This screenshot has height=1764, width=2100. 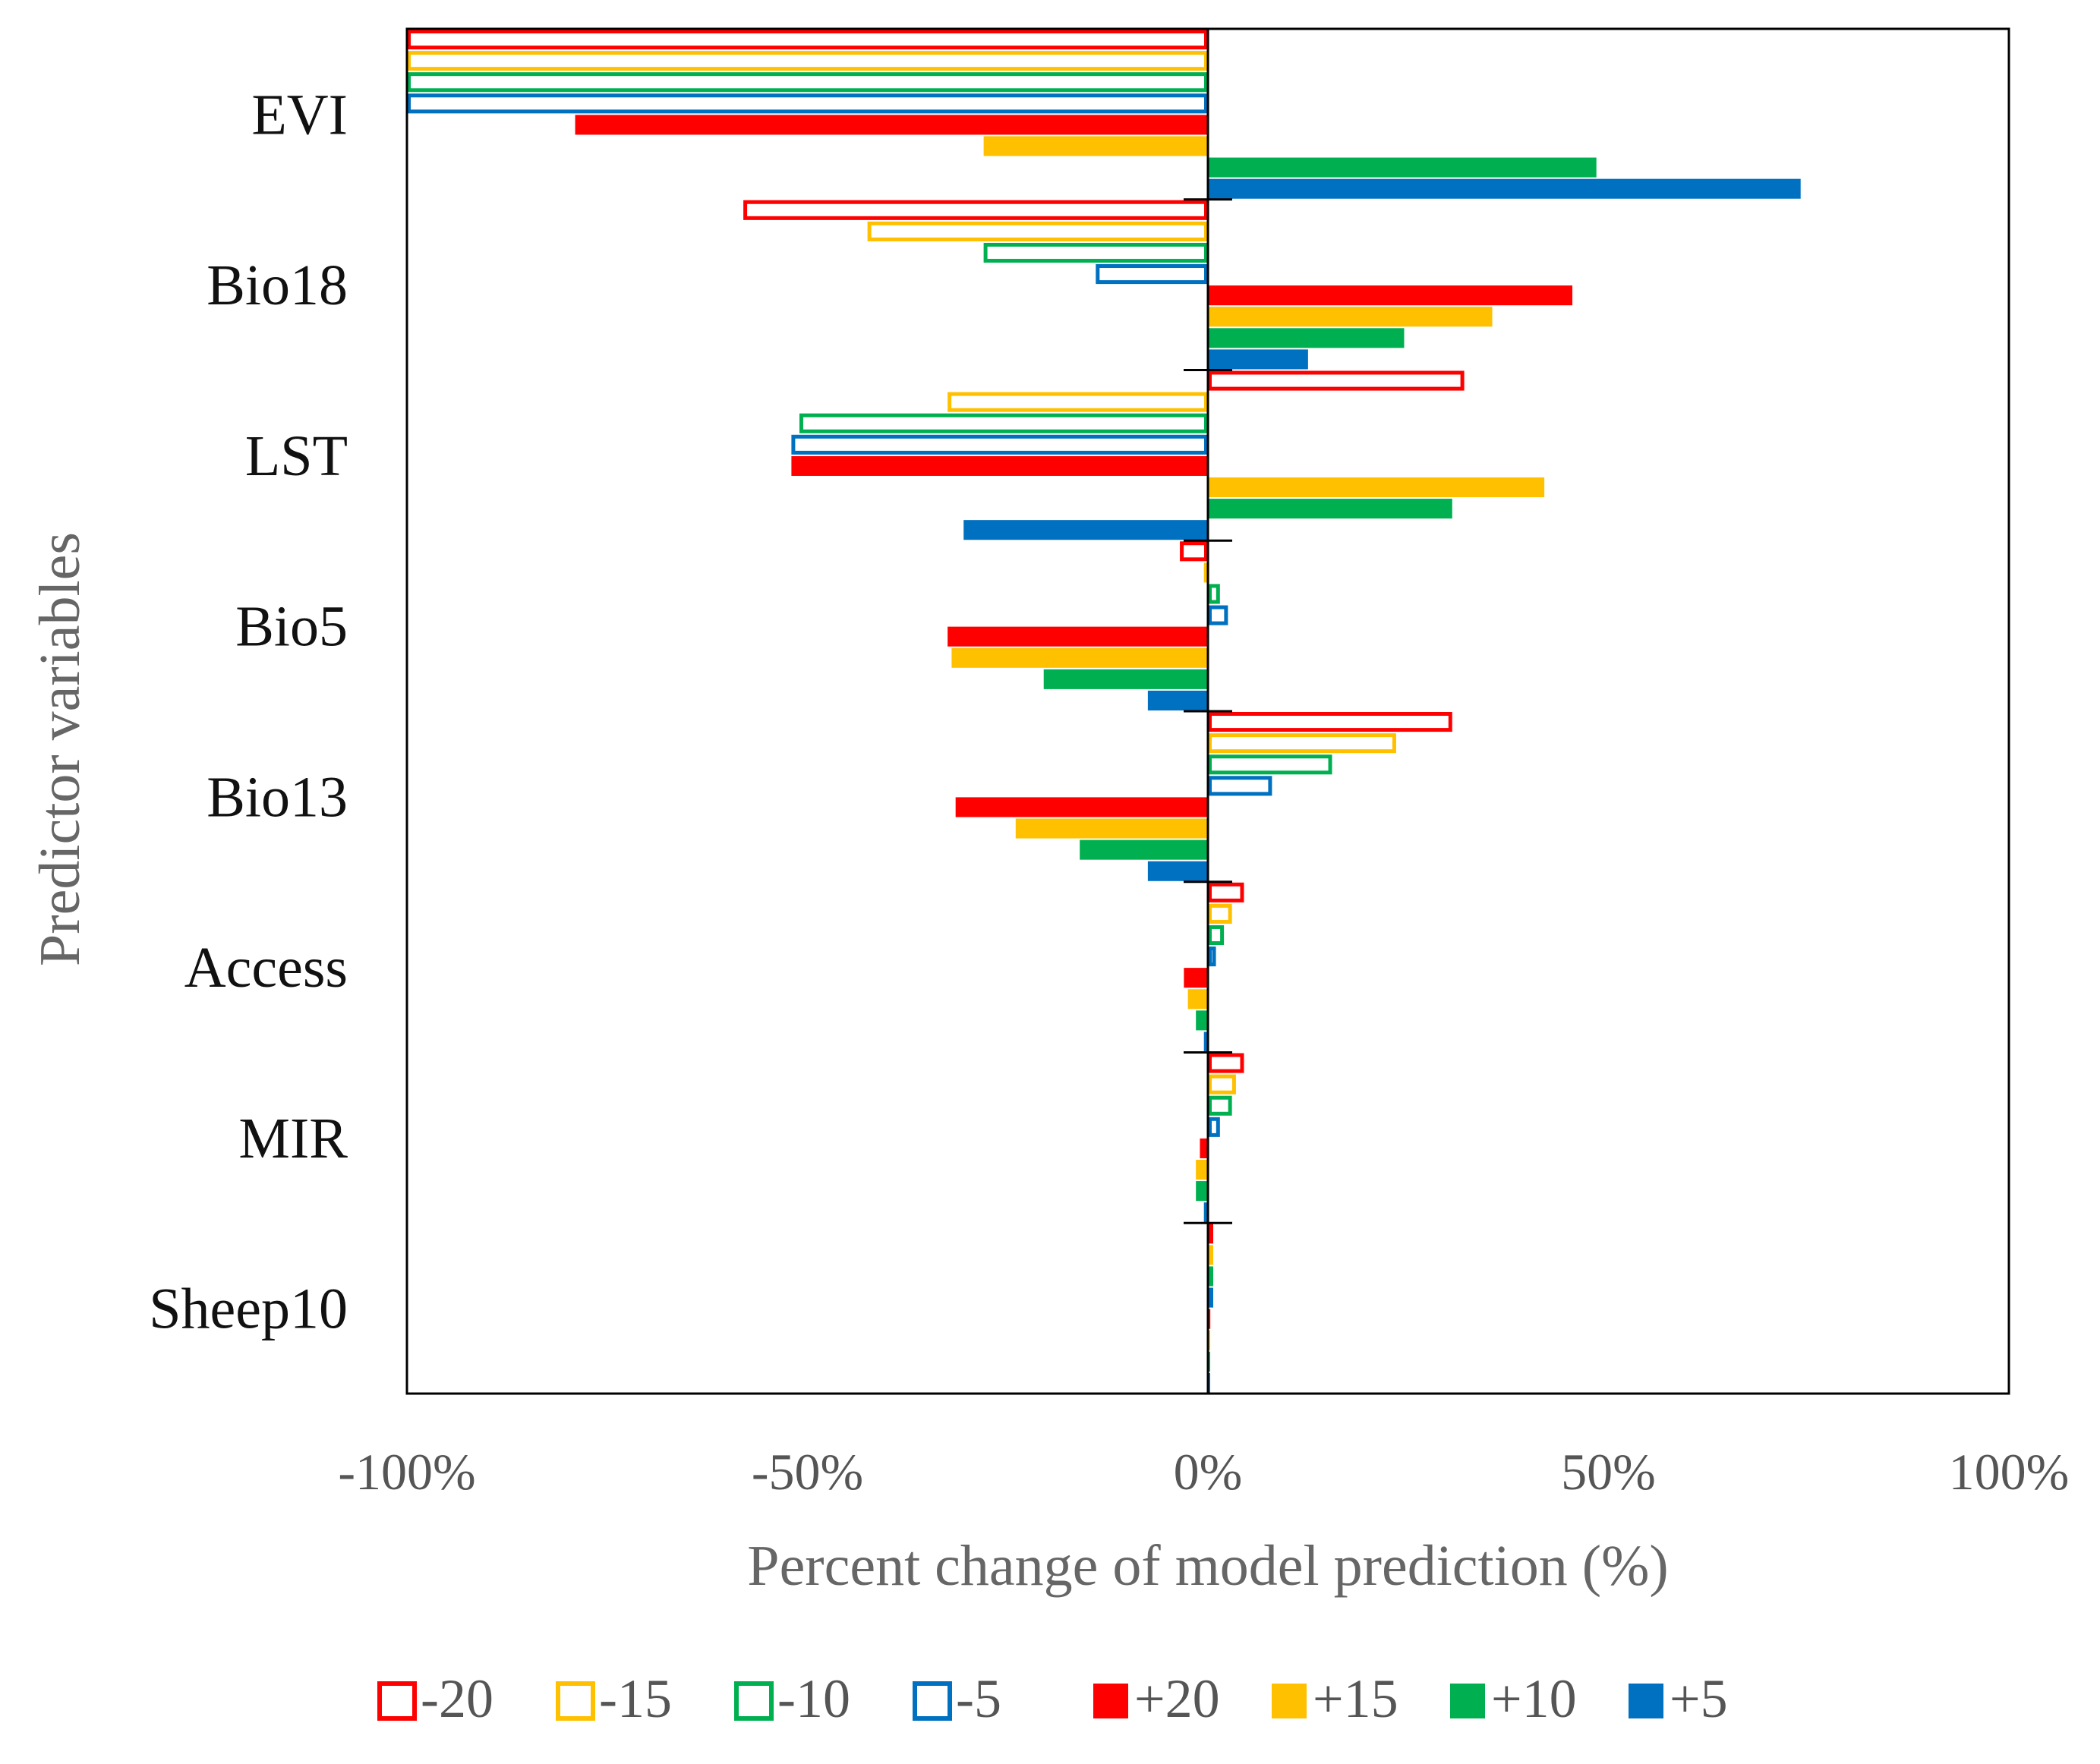 What do you see at coordinates (248, 1309) in the screenshot?
I see `category-label-sheep10: Sheep10` at bounding box center [248, 1309].